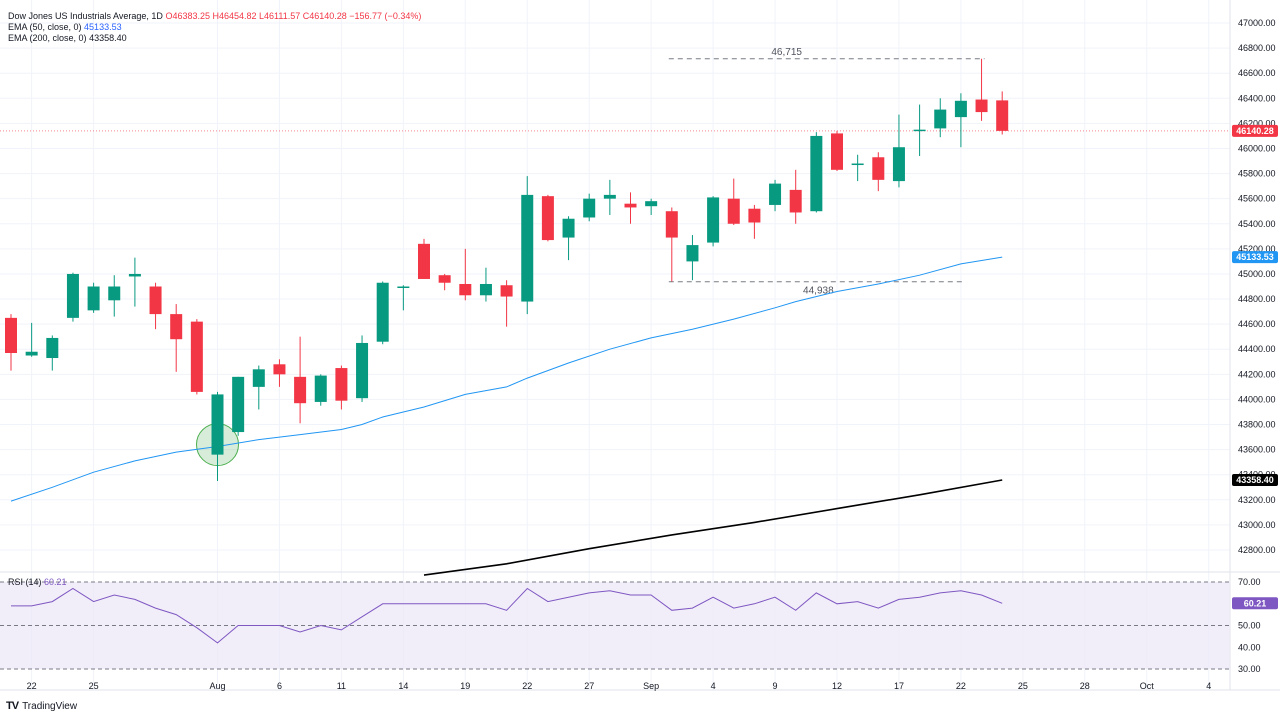  I want to click on symbol-name: Dow Jones US Industrials Average,, so click(78, 16).